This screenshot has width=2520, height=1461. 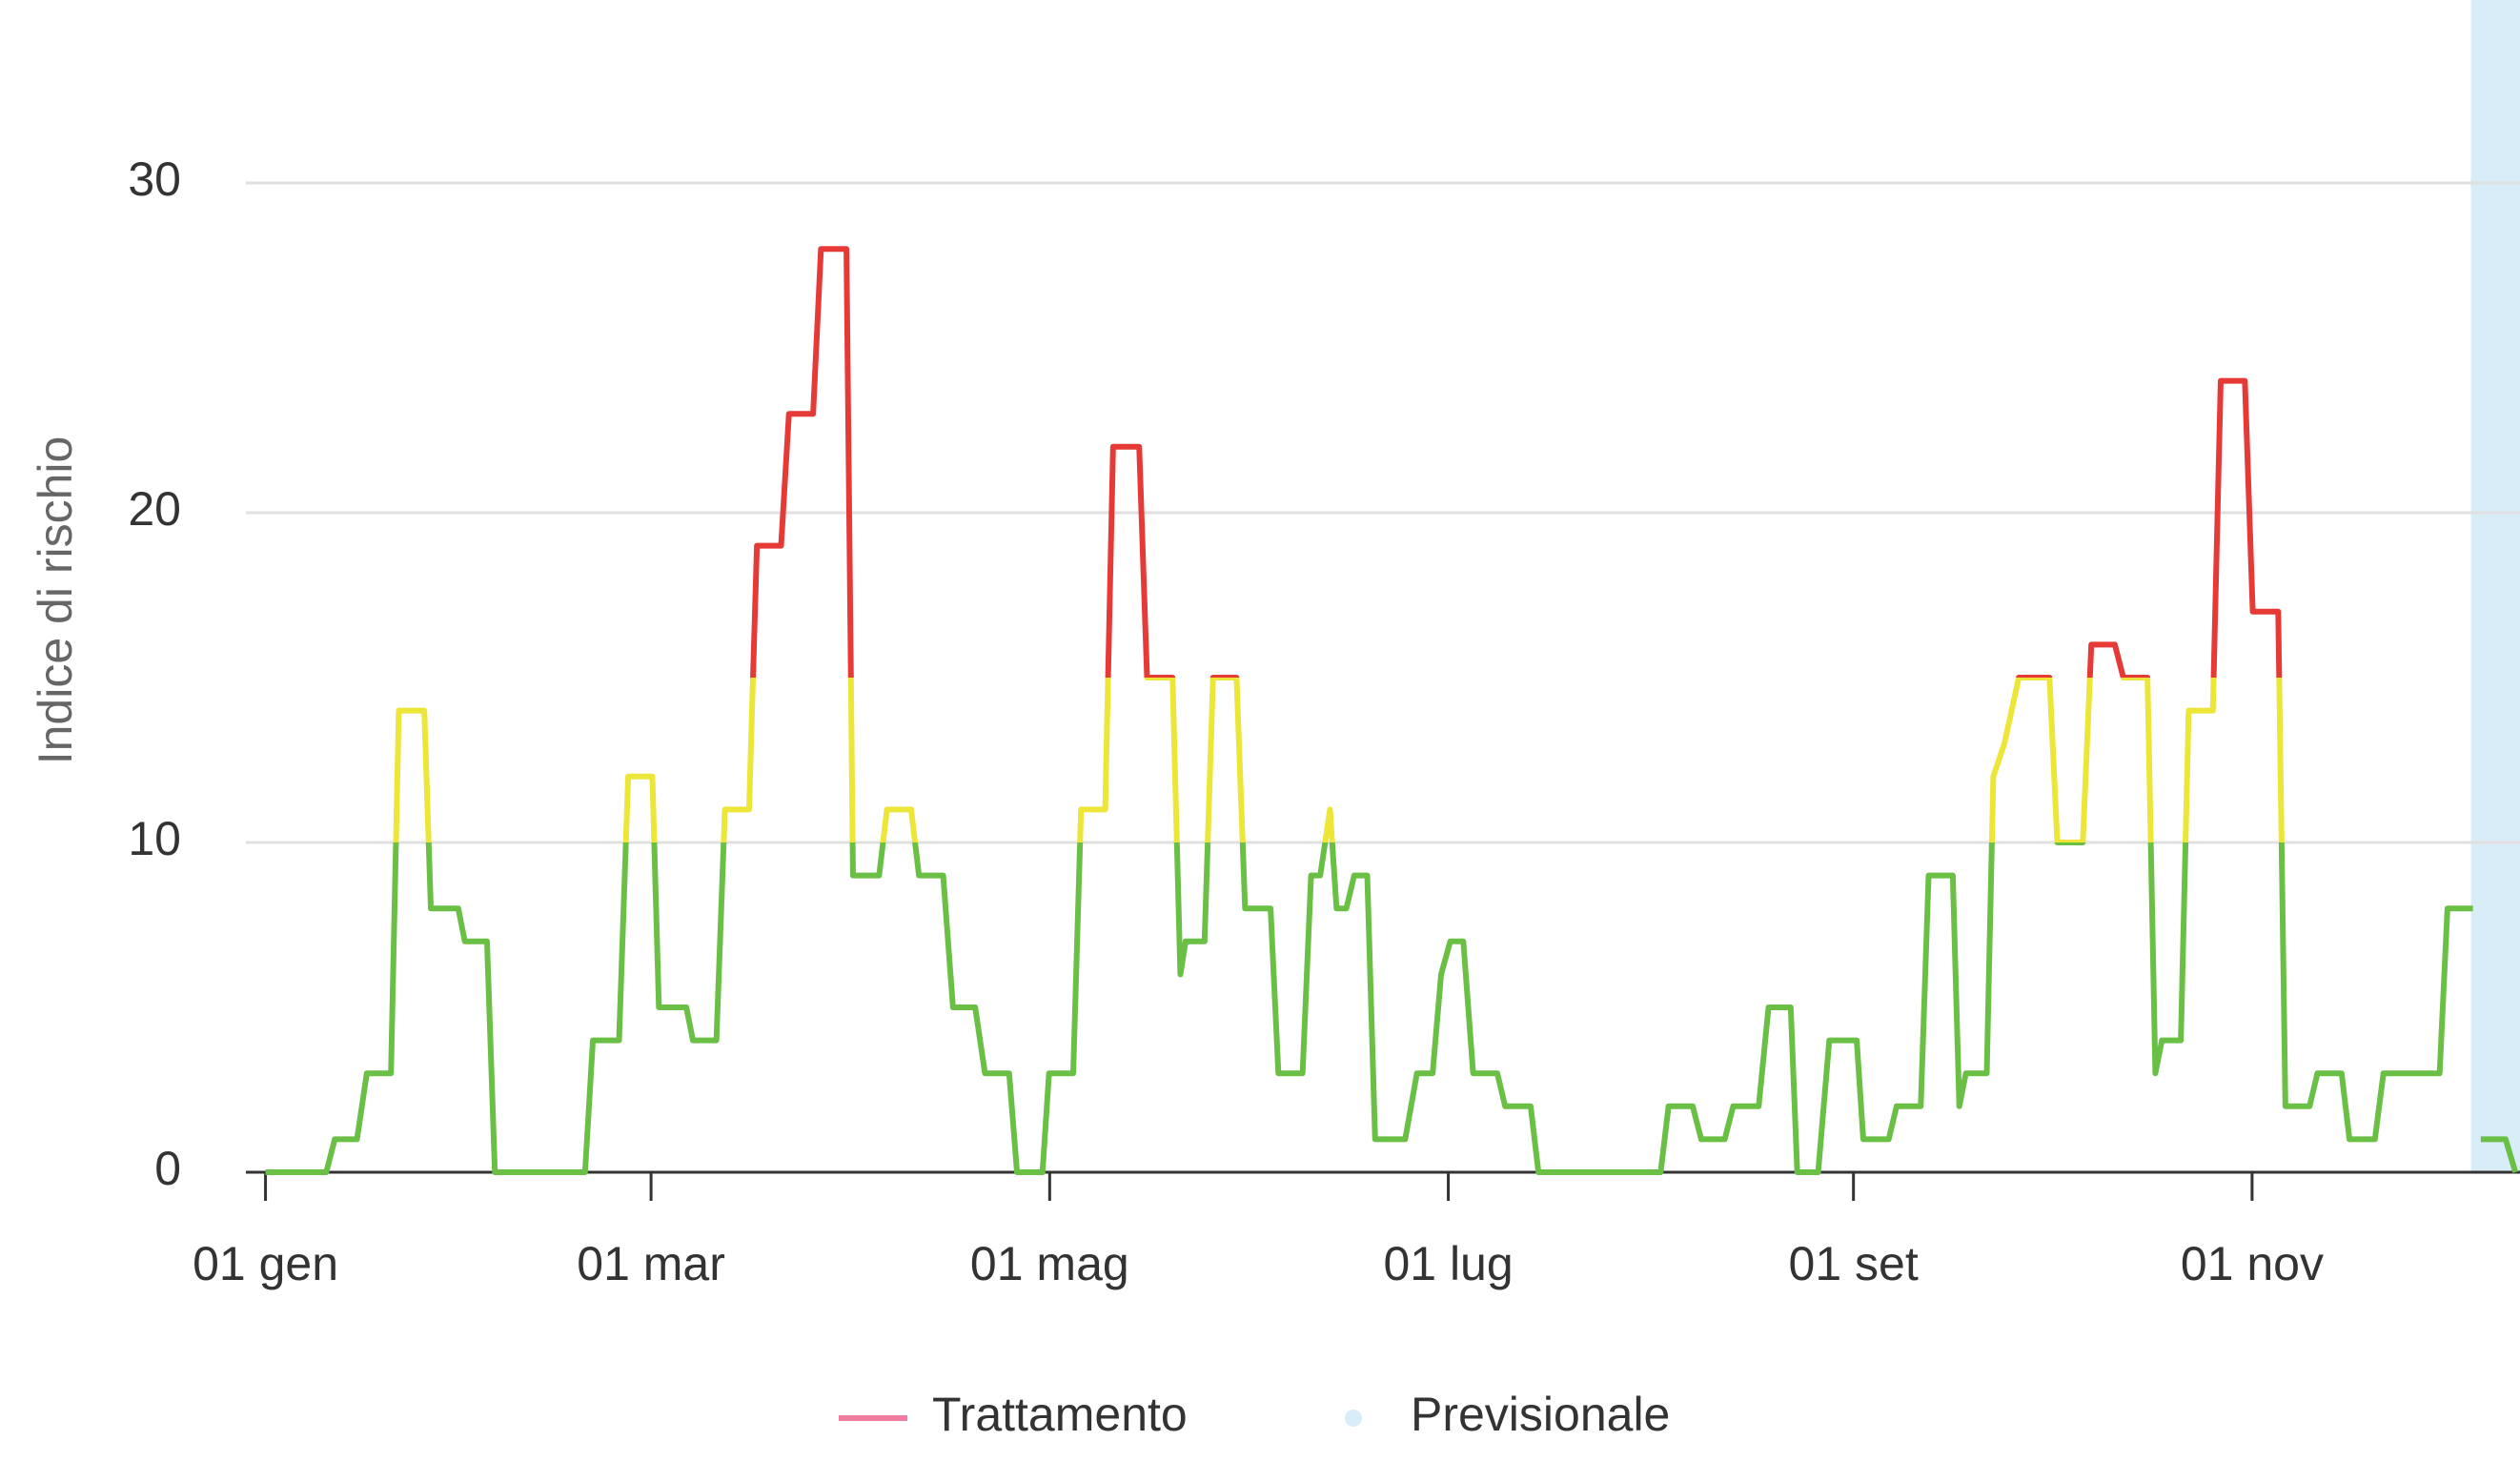 What do you see at coordinates (1353, 1418) in the screenshot?
I see `legend-dot` at bounding box center [1353, 1418].